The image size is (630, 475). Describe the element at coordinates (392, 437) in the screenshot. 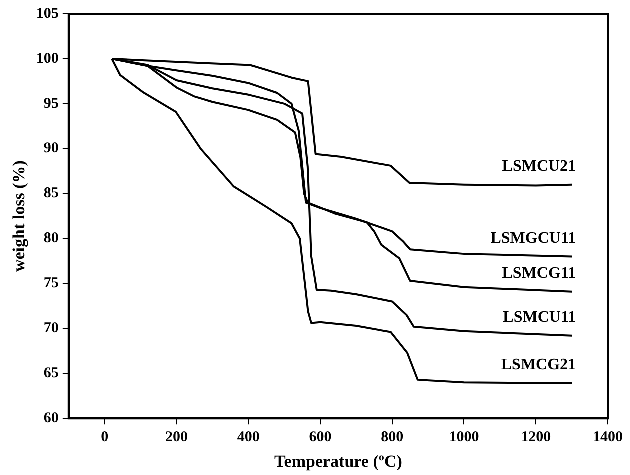

I see `x-tick-label: 800` at that location.